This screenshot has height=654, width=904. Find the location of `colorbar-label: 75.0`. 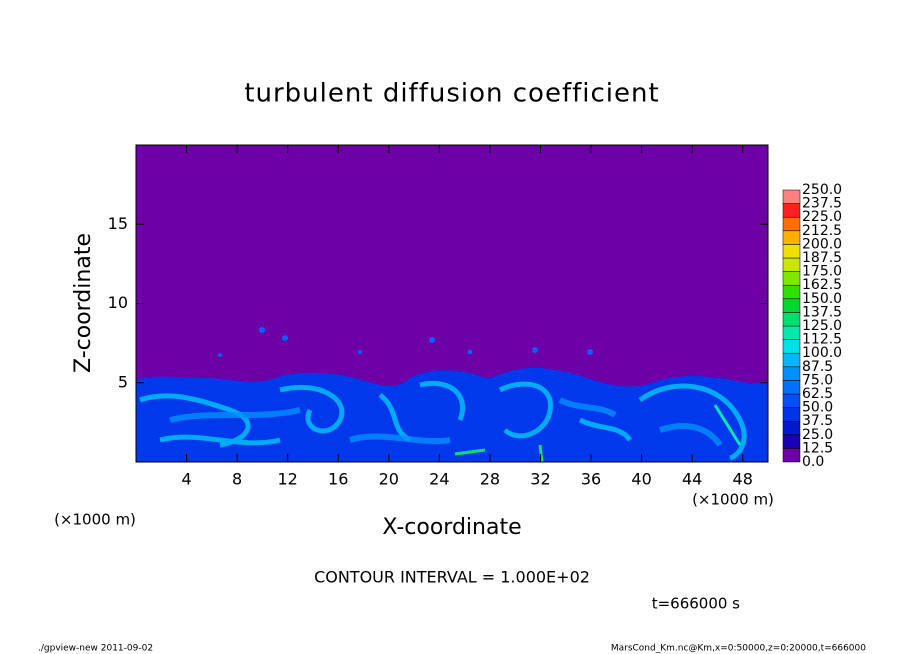

colorbar-label: 75.0 is located at coordinates (817, 380).